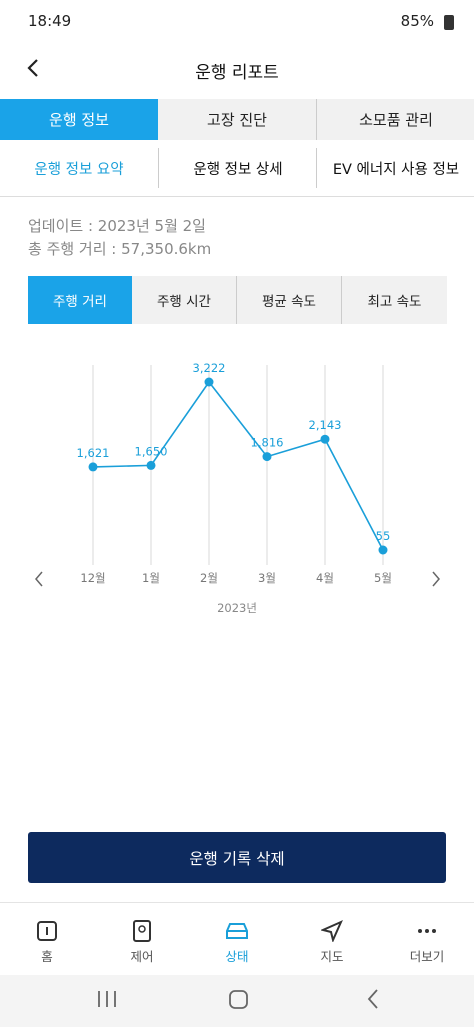 This screenshot has height=1031, width=474. I want to click on line, so click(238, 465).